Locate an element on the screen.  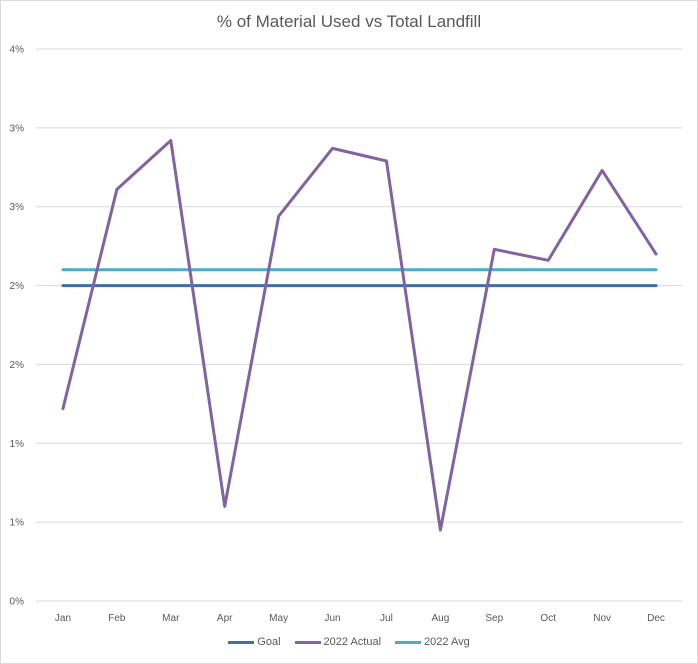
legend-item: 2022 Avg is located at coordinates (432, 642).